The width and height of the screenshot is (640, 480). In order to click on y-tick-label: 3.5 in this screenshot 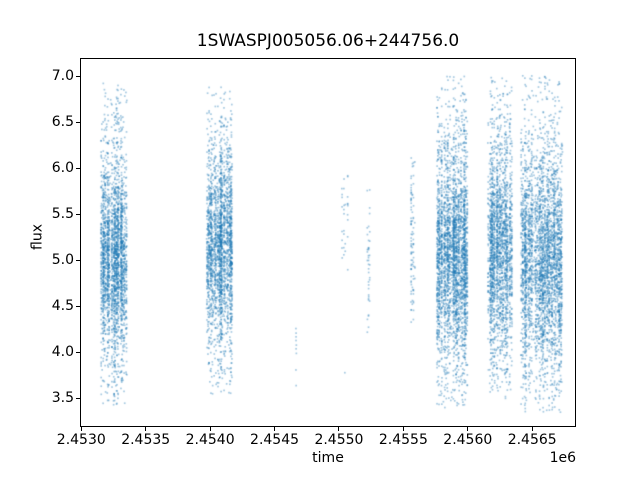, I will do `click(62, 398)`.